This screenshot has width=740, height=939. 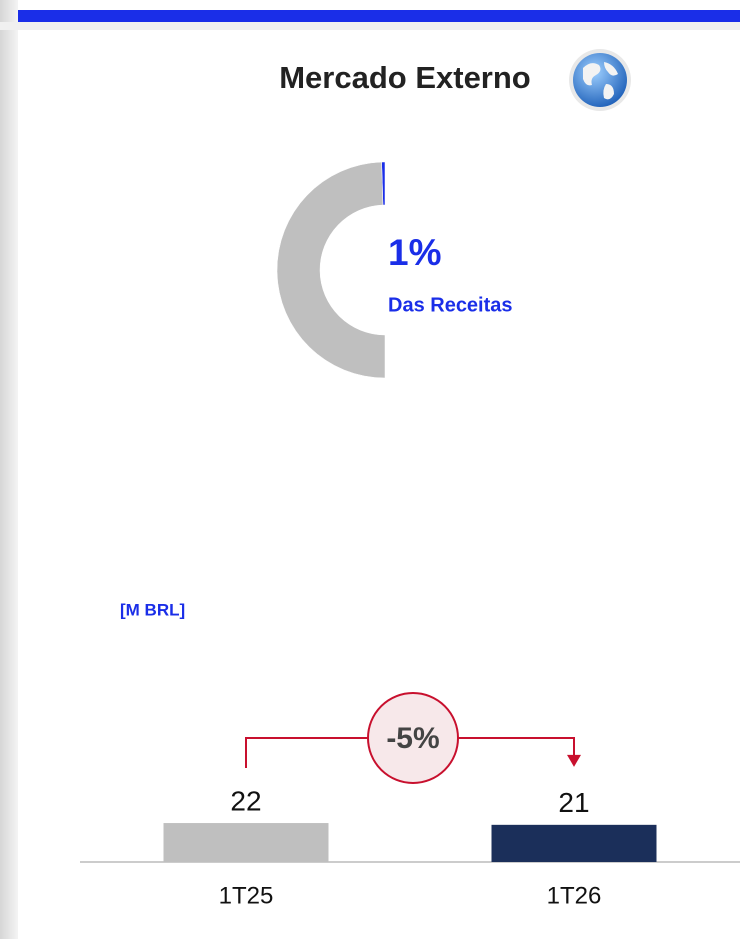 I want to click on header-shadow, so click(x=370, y=26).